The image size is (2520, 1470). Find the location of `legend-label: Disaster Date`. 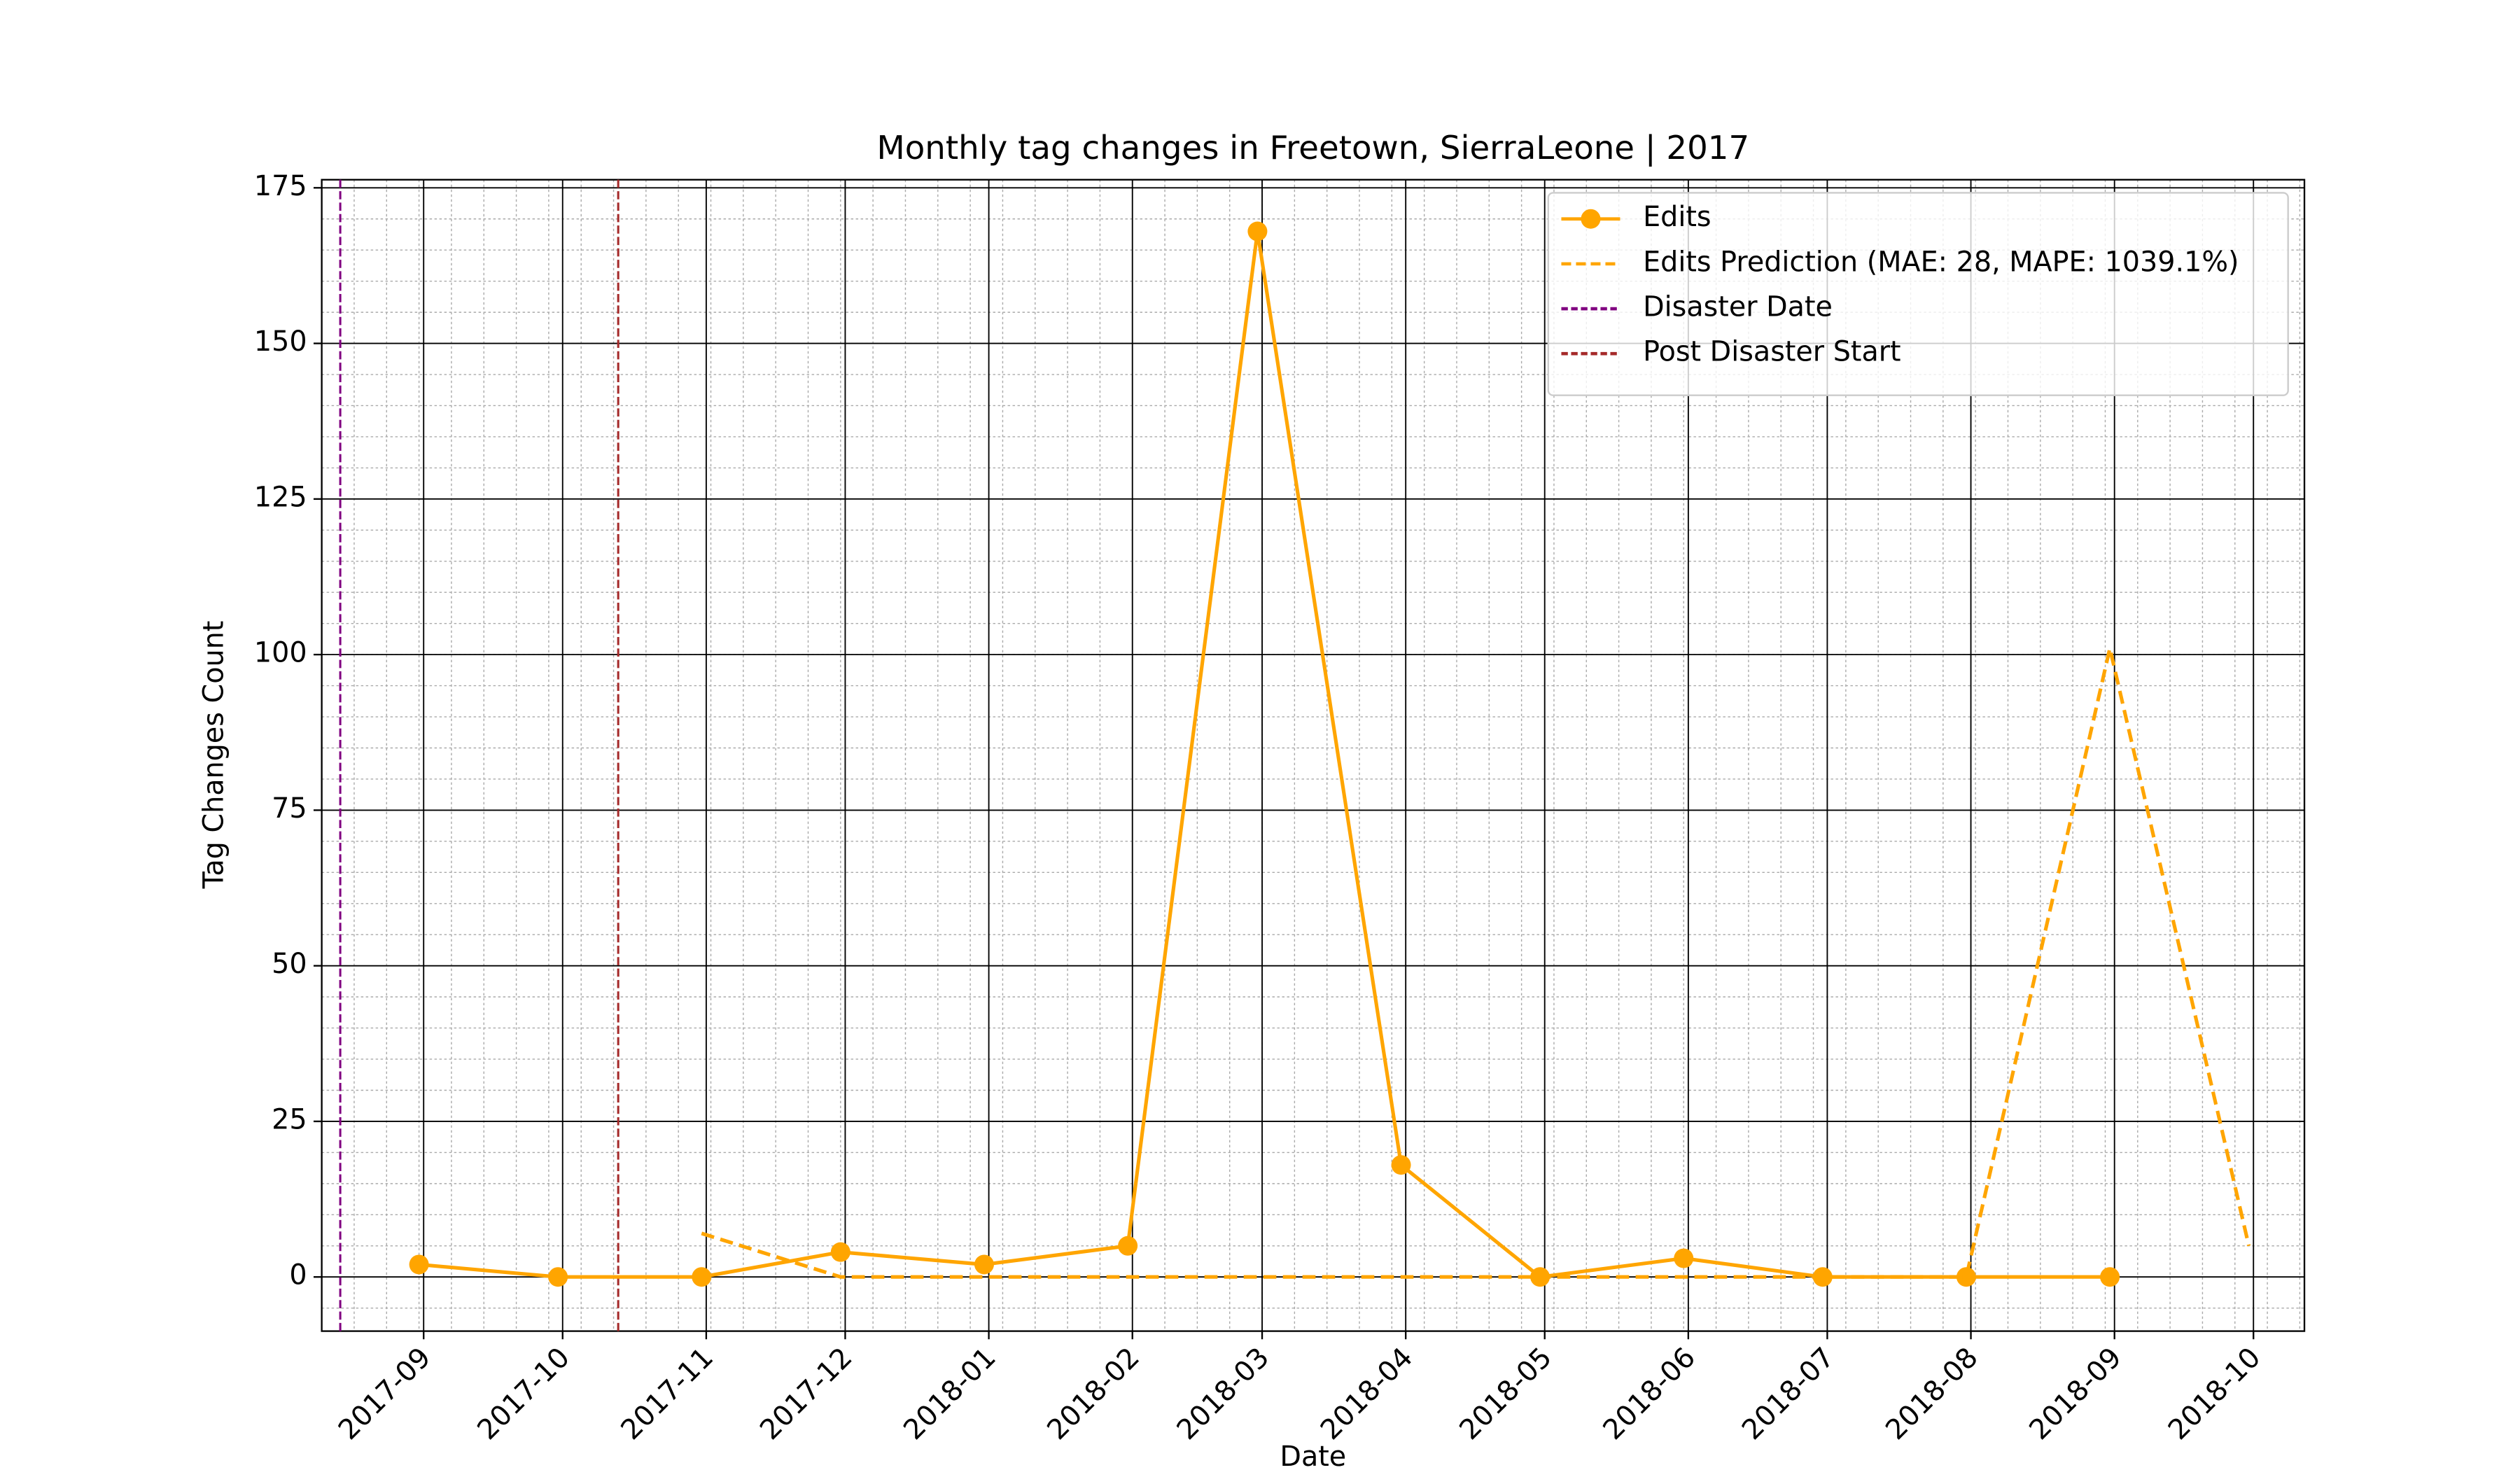

legend-label: Disaster Date is located at coordinates (1738, 307).